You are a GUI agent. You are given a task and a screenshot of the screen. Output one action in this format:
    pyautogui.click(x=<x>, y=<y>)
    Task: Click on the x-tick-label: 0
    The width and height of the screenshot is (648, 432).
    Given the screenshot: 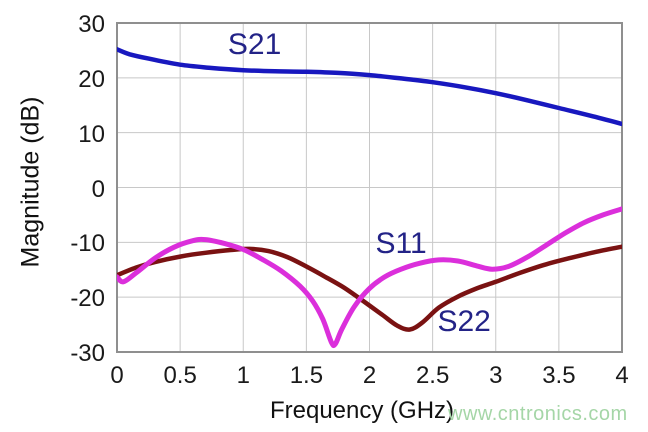 What is the action you would take?
    pyautogui.click(x=117, y=375)
    